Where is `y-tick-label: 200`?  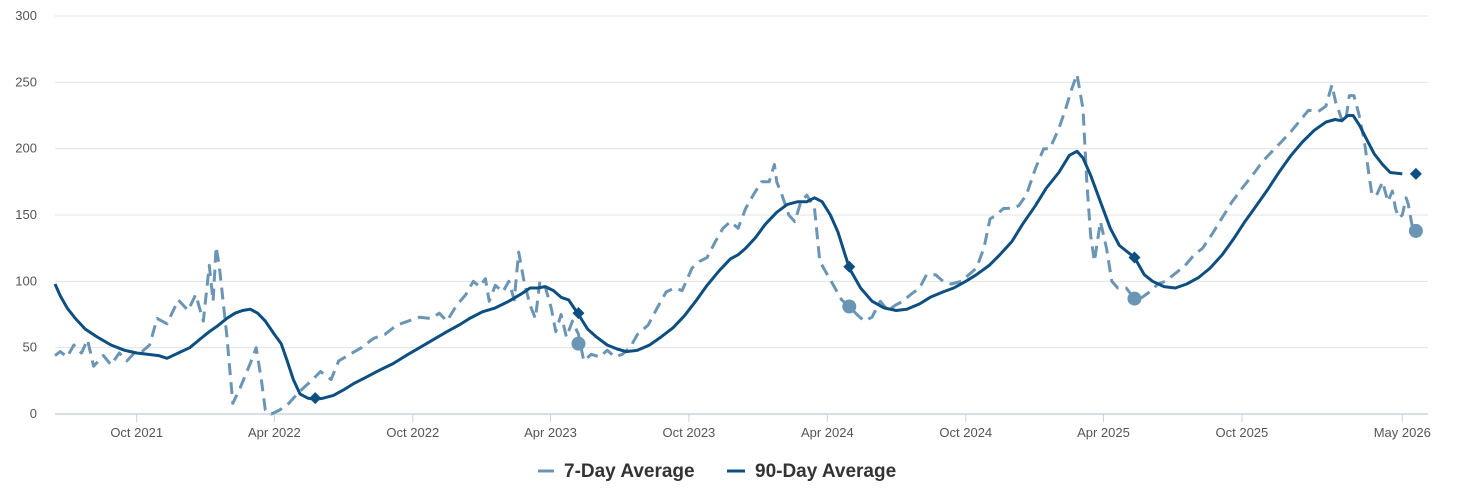
y-tick-label: 200 is located at coordinates (26, 148).